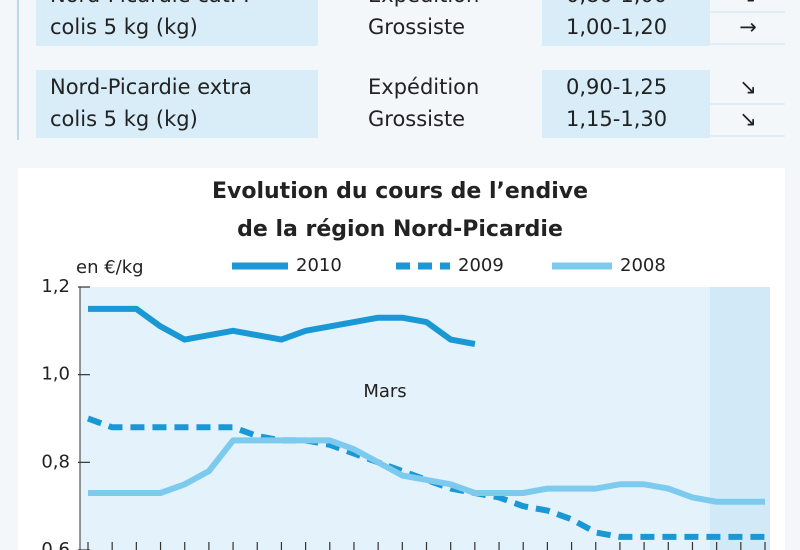 This screenshot has height=550, width=800. I want to click on shaded-period, so click(740, 418).